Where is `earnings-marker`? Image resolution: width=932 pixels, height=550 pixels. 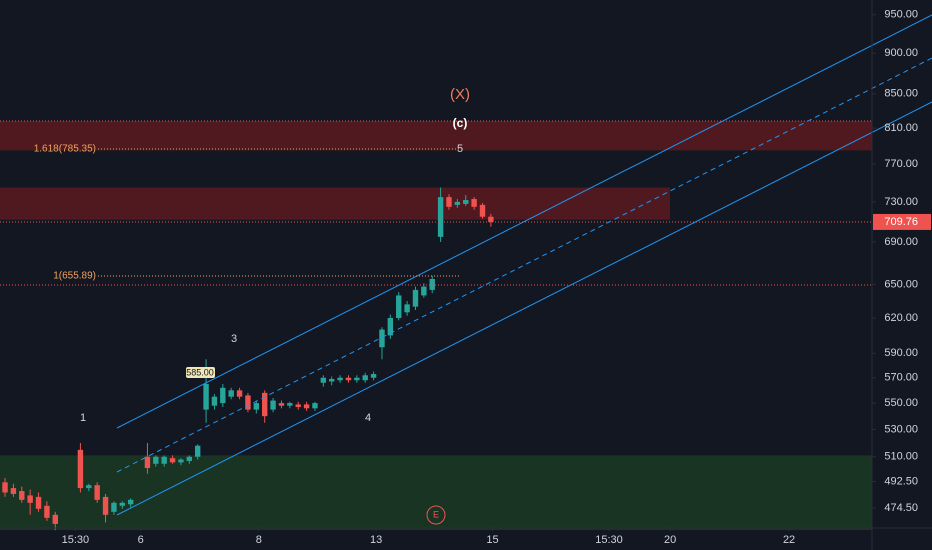 earnings-marker is located at coordinates (436, 515).